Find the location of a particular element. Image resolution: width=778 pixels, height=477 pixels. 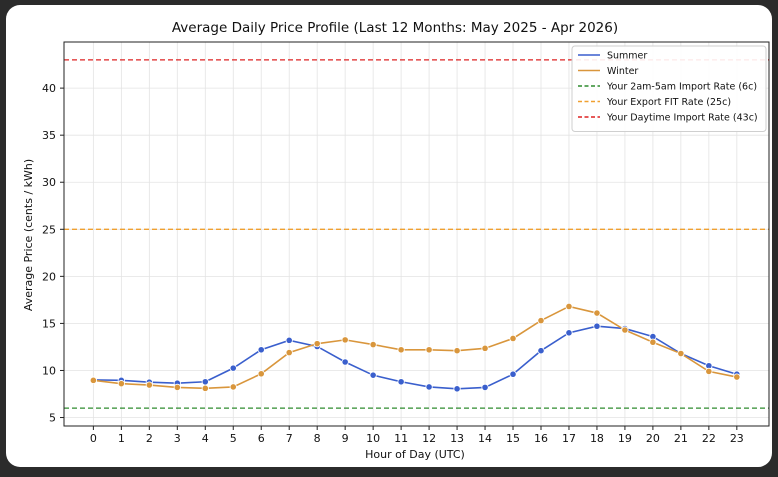

y-tick-label: 35 is located at coordinates (49, 135).